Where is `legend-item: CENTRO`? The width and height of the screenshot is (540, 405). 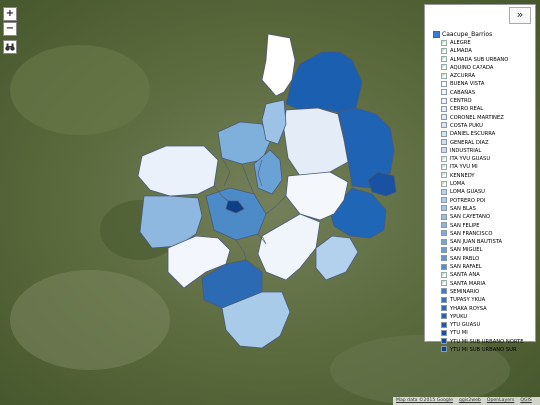
legend-item: CENTRO is located at coordinates (482, 101).